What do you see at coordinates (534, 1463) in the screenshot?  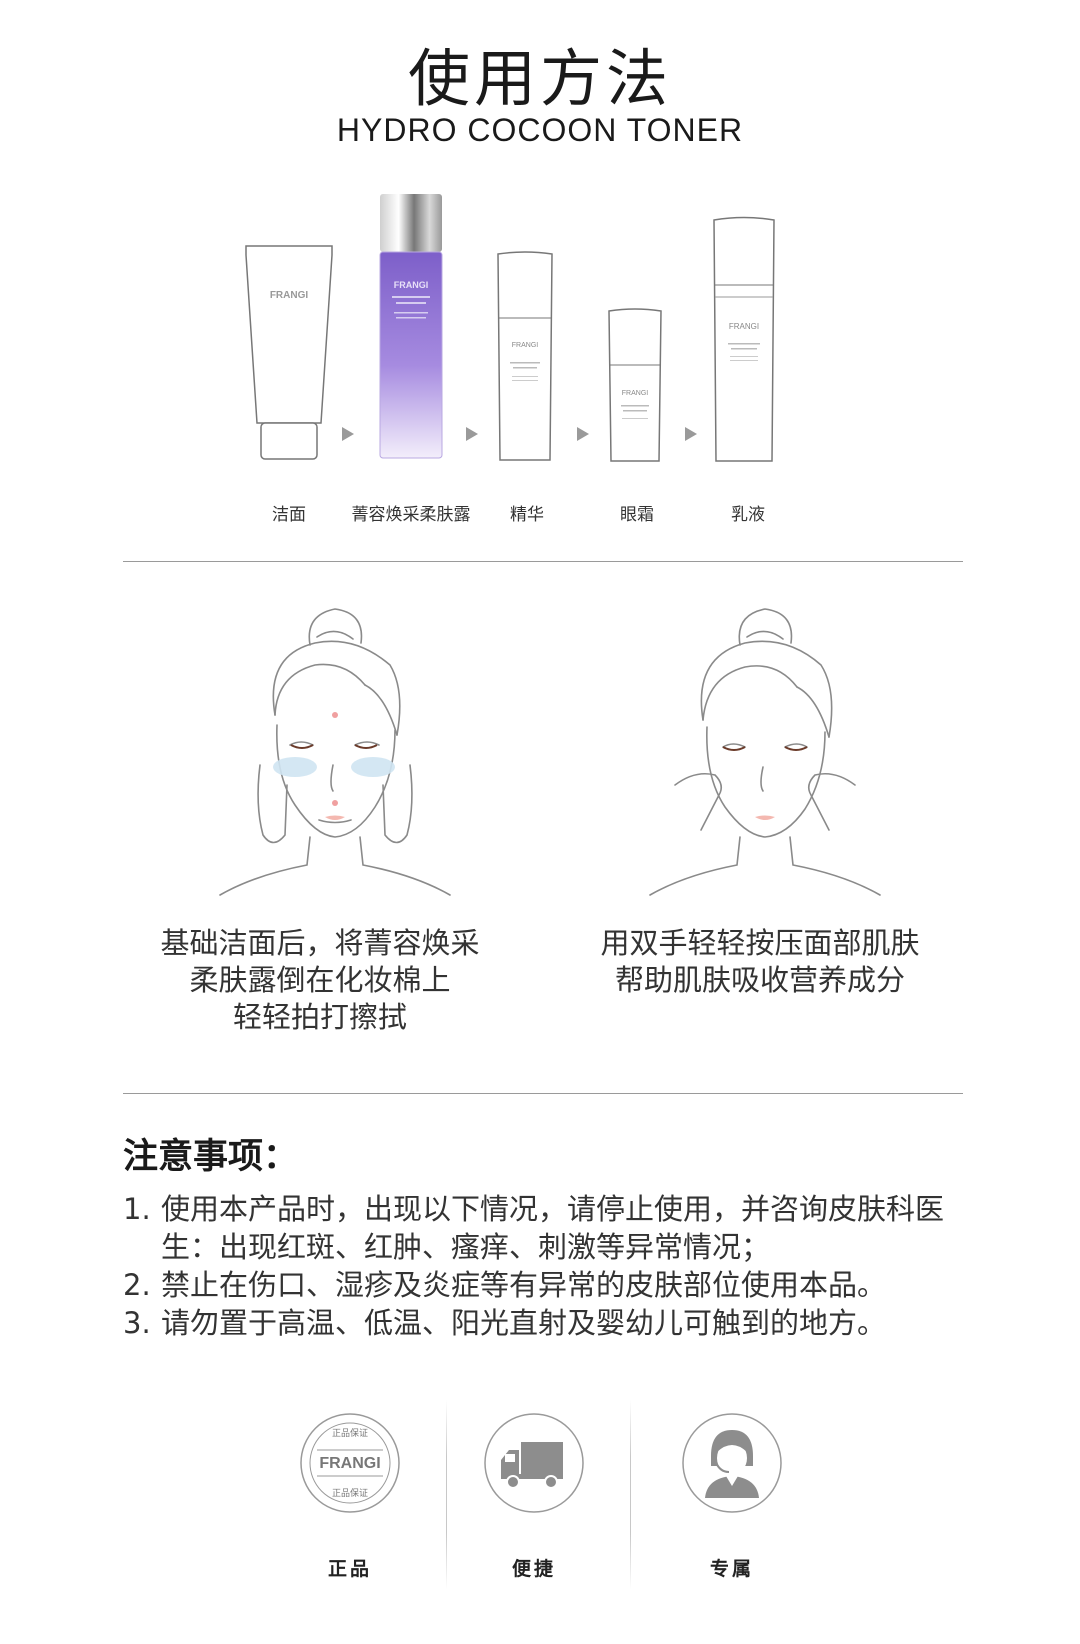 I see `delivery-truck-icon` at bounding box center [534, 1463].